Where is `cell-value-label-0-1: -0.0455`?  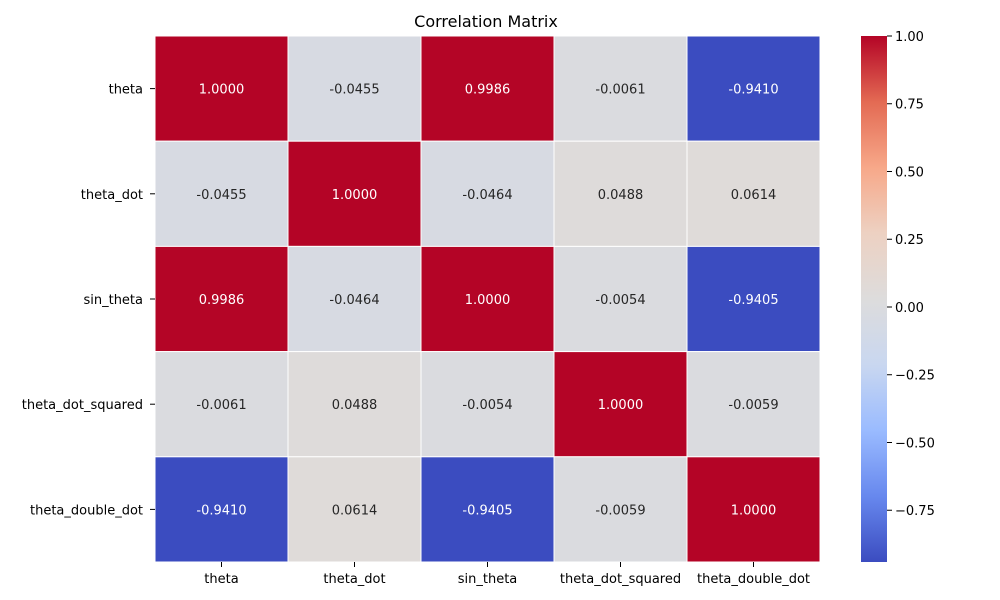 cell-value-label-0-1: -0.0455 is located at coordinates (354, 90).